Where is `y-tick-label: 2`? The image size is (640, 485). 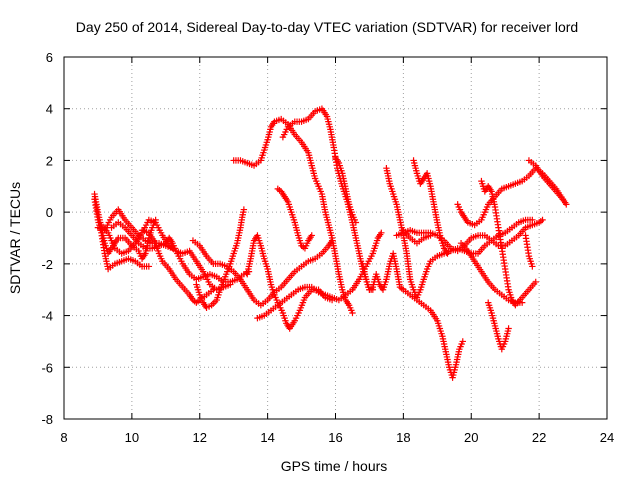 y-tick-label: 2 is located at coordinates (49, 160).